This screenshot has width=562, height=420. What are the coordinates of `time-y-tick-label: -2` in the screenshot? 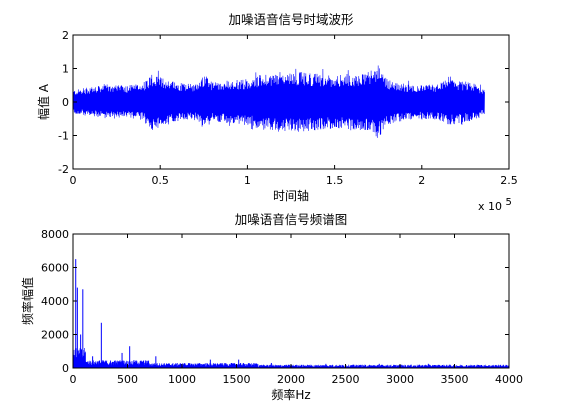 It's located at (63, 169).